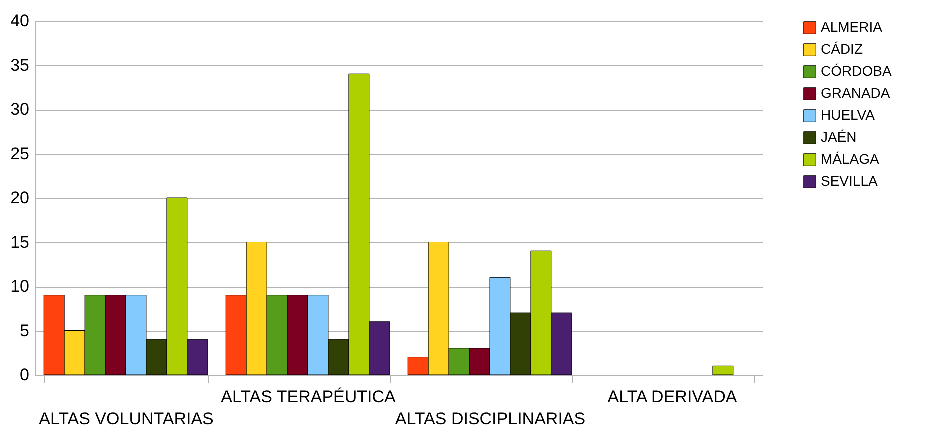 The width and height of the screenshot is (925, 444). Describe the element at coordinates (25, 330) in the screenshot. I see `y-tick-label: 5` at that location.